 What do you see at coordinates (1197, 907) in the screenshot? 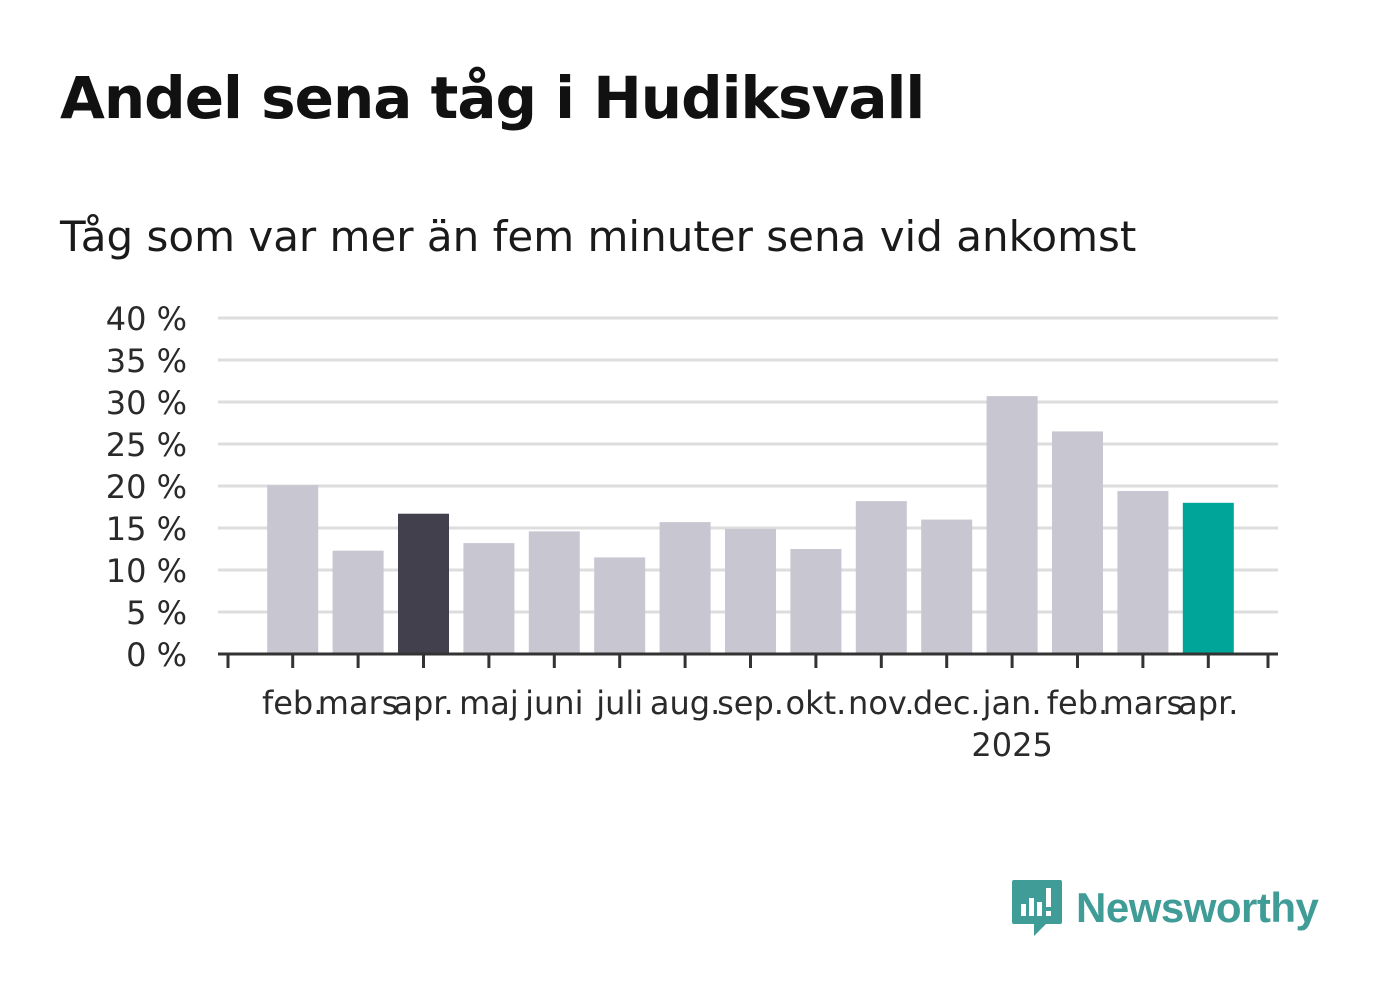
I see `brand-name: Newsworthy` at bounding box center [1197, 907].